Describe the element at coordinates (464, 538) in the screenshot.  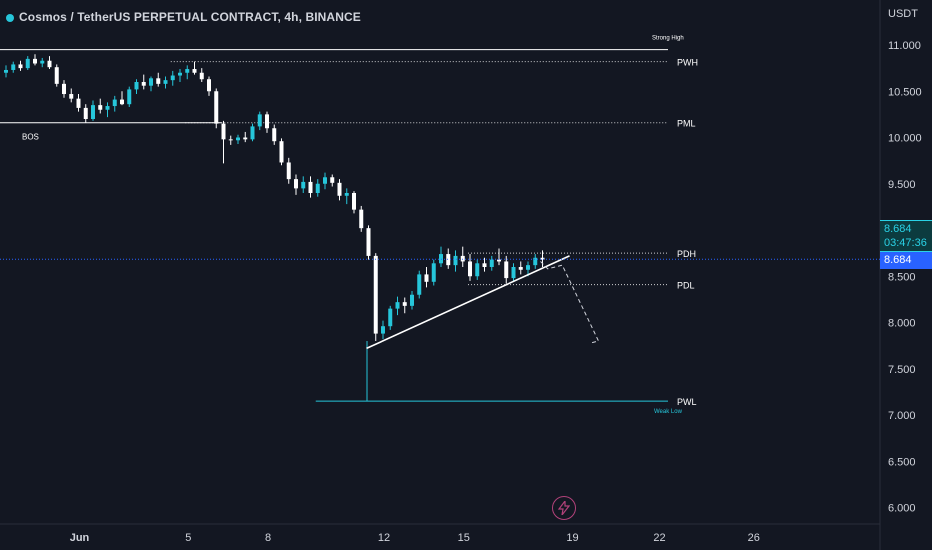
I see `time-tick-label: 15` at that location.